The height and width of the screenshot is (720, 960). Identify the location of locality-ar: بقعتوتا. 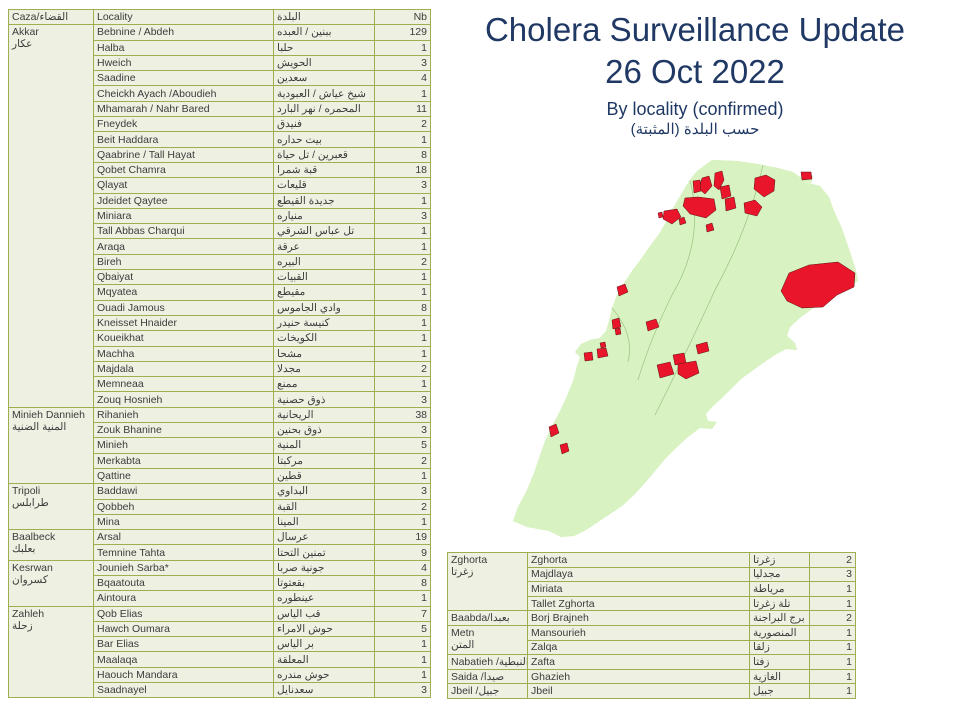
(324, 583).